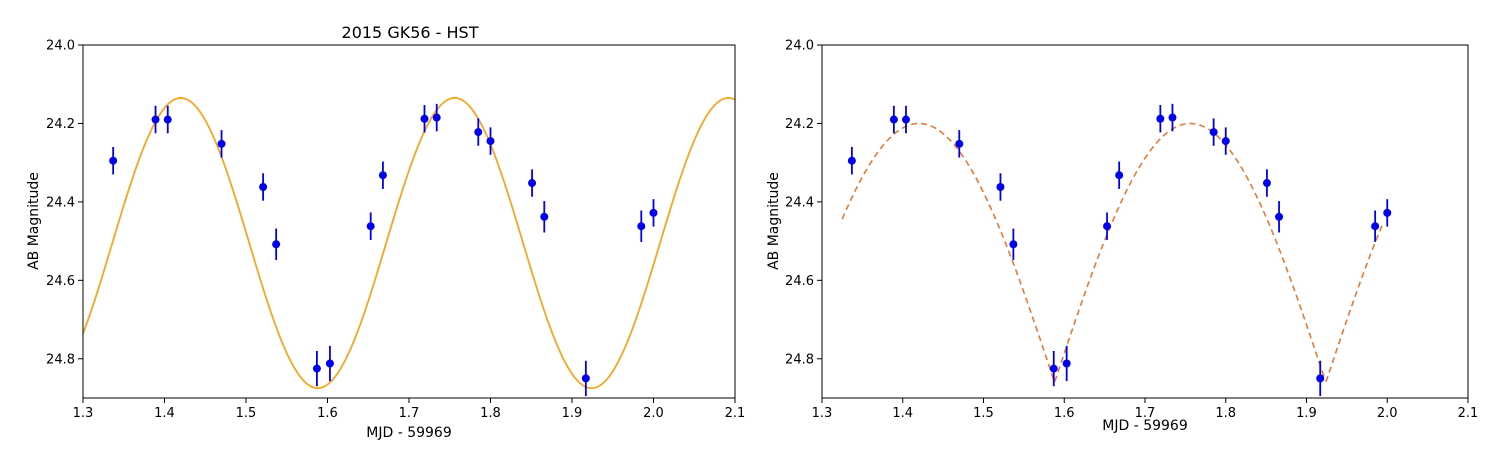  I want to click on right-x-tick-label: 1.6, so click(1064, 413).